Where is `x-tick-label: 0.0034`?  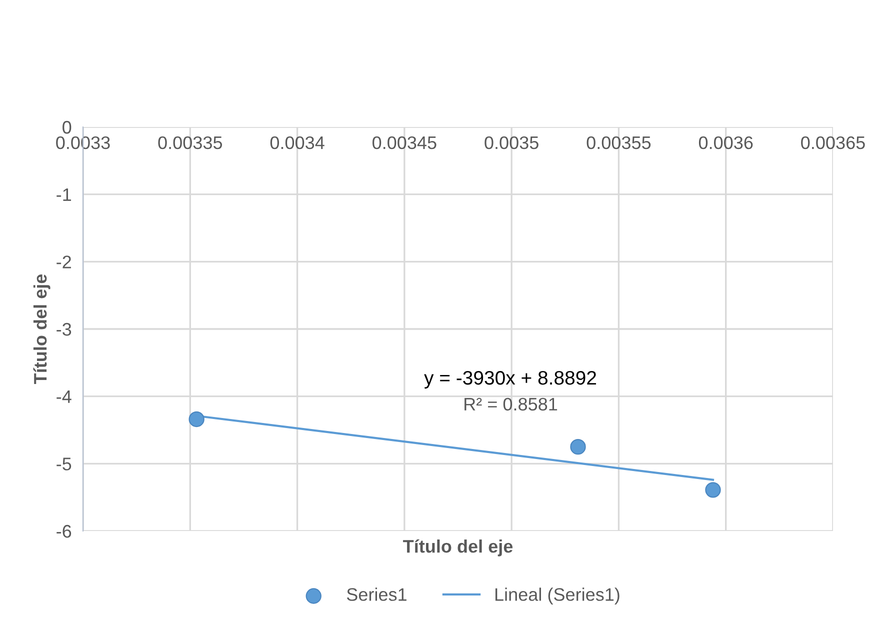 x-tick-label: 0.0034 is located at coordinates (297, 143).